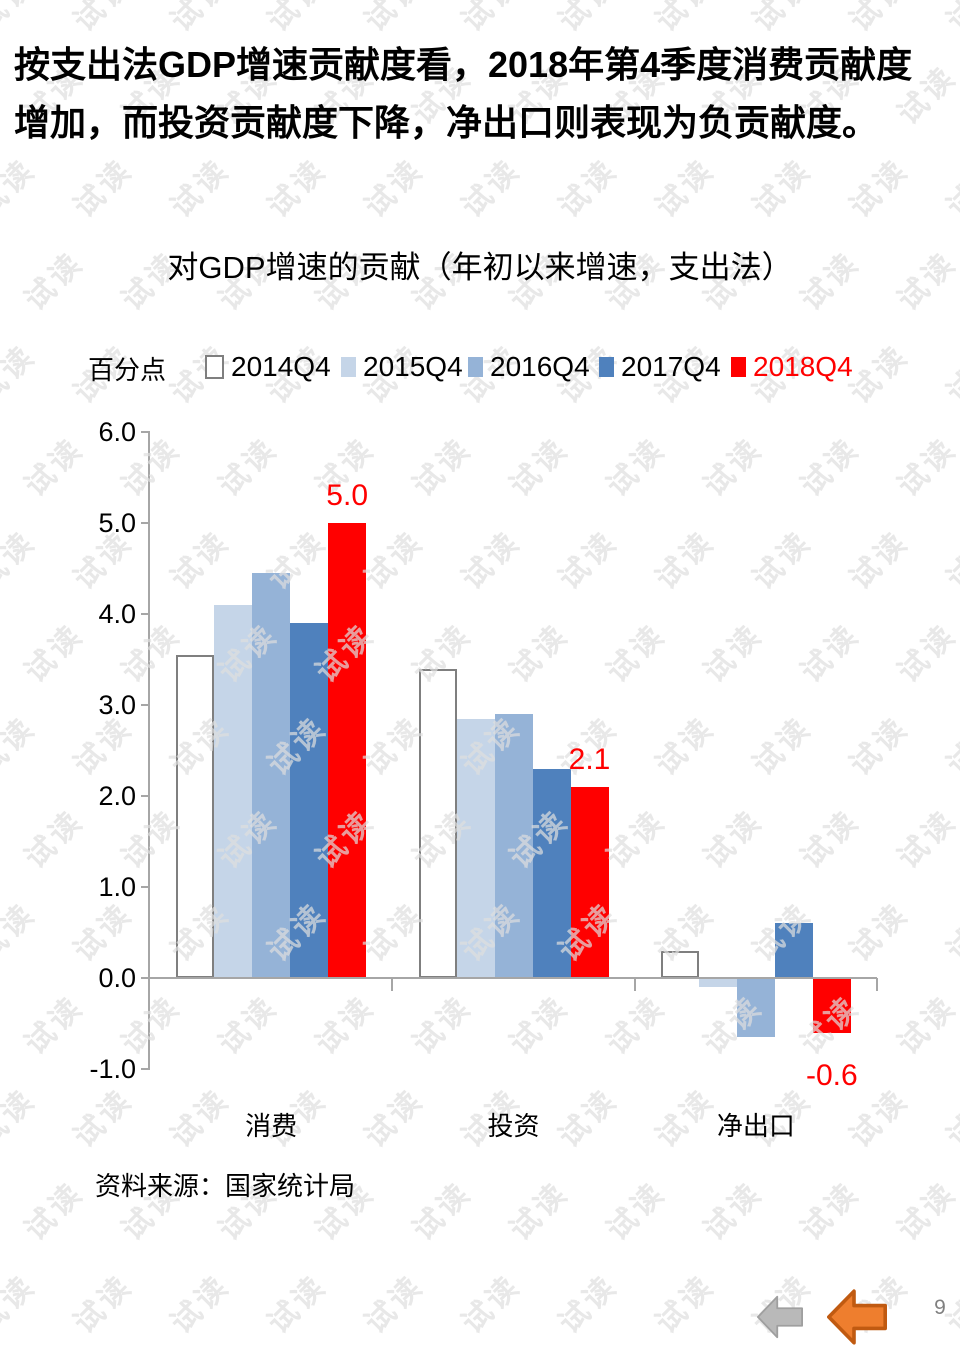  What do you see at coordinates (437, 823) in the screenshot?
I see `bar-2014Q4-投资` at bounding box center [437, 823].